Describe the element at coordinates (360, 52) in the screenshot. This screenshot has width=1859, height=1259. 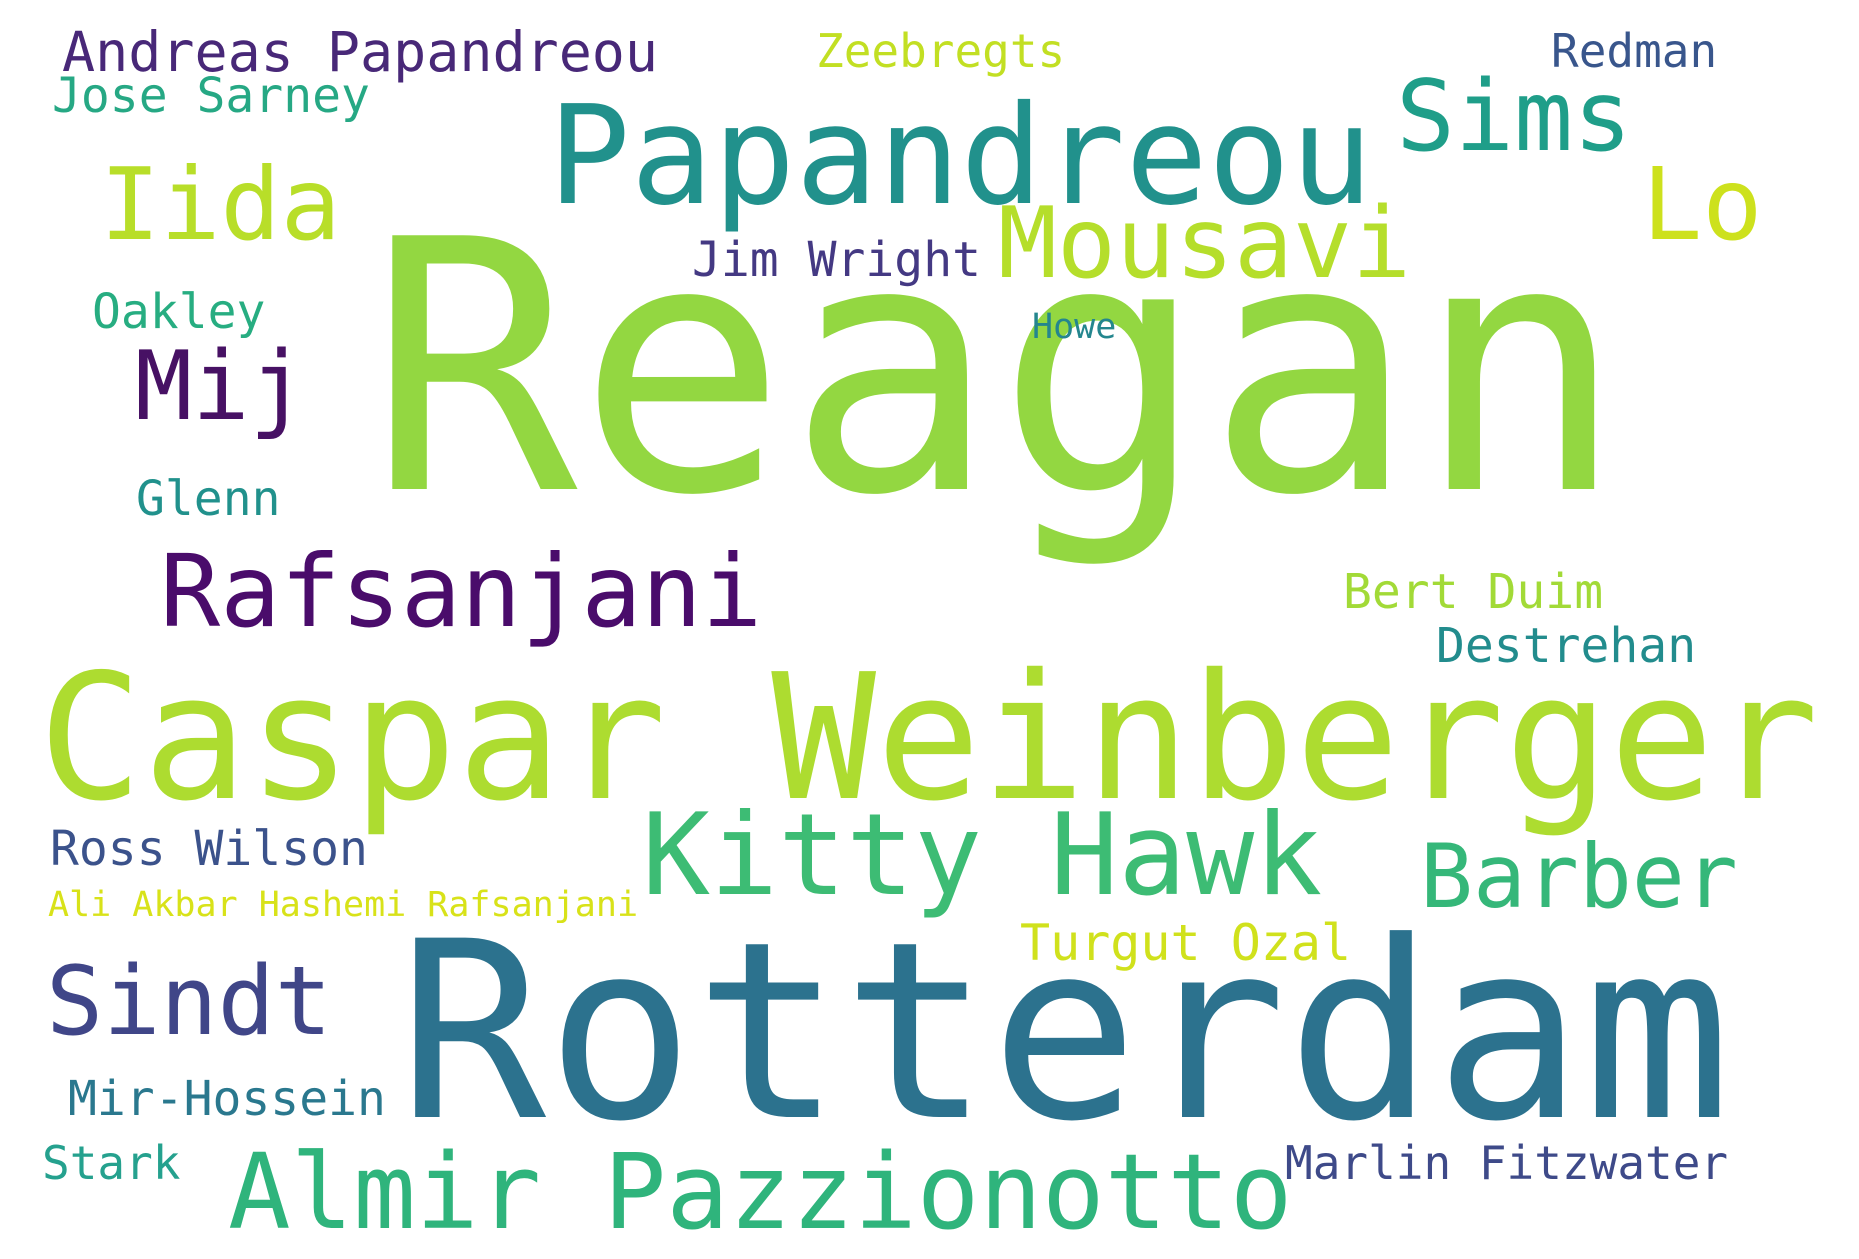
I see `word-andreas-papandreou: Andreas Papandreou` at that location.